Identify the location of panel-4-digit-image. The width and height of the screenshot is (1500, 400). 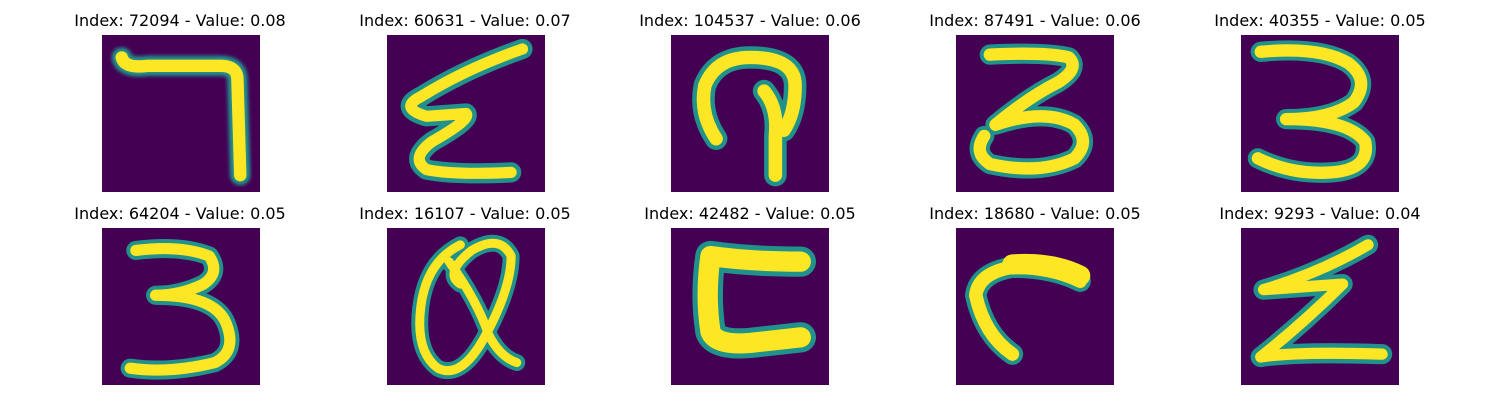
(1035, 113).